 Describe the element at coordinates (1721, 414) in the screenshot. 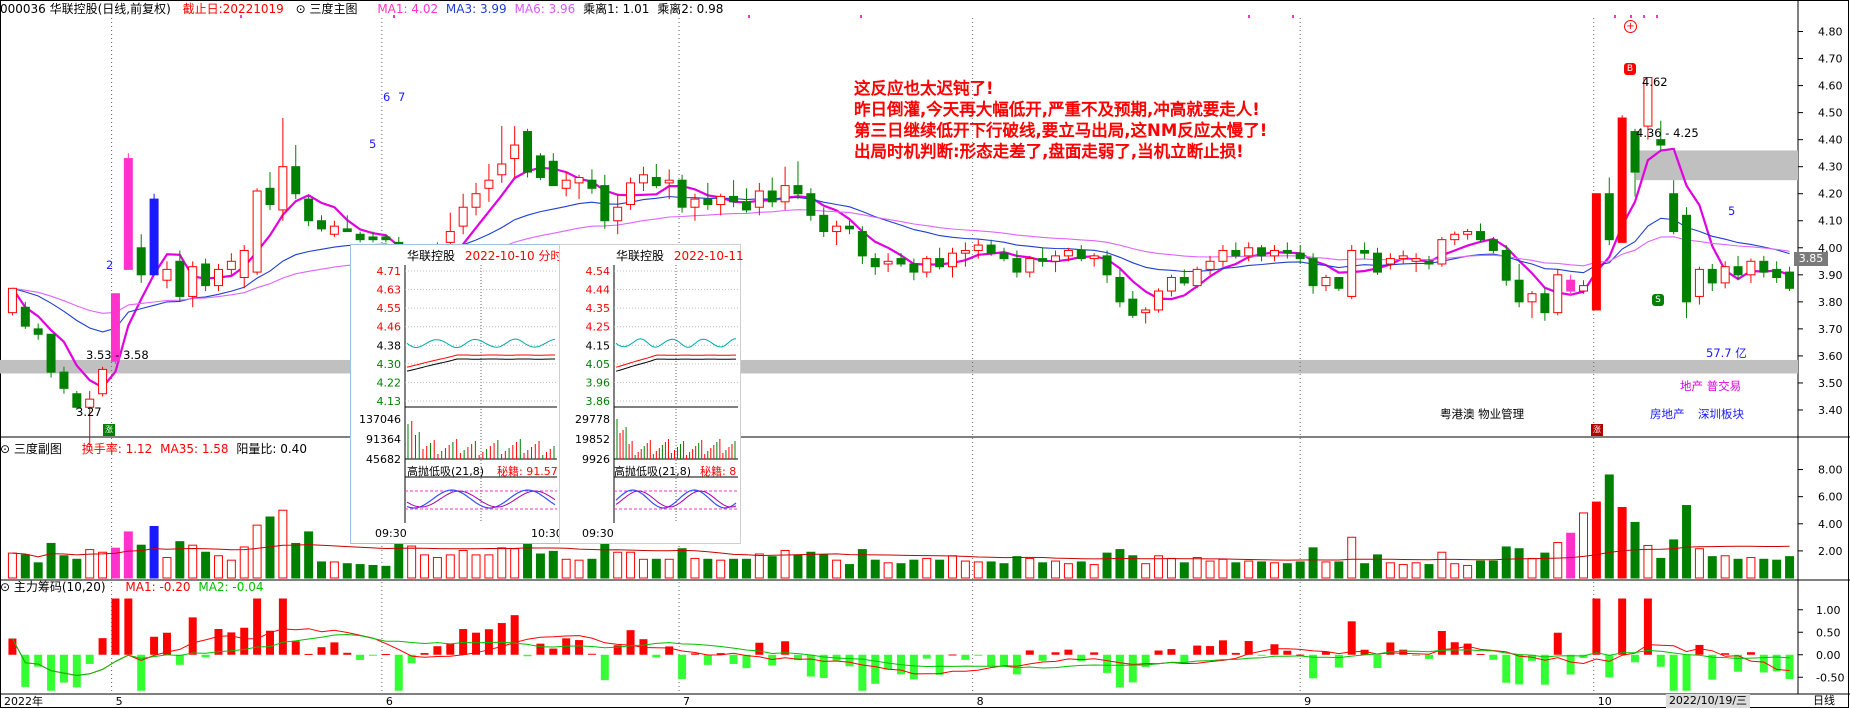

I see `sector-label-shenzhen: 深圳板块` at that location.